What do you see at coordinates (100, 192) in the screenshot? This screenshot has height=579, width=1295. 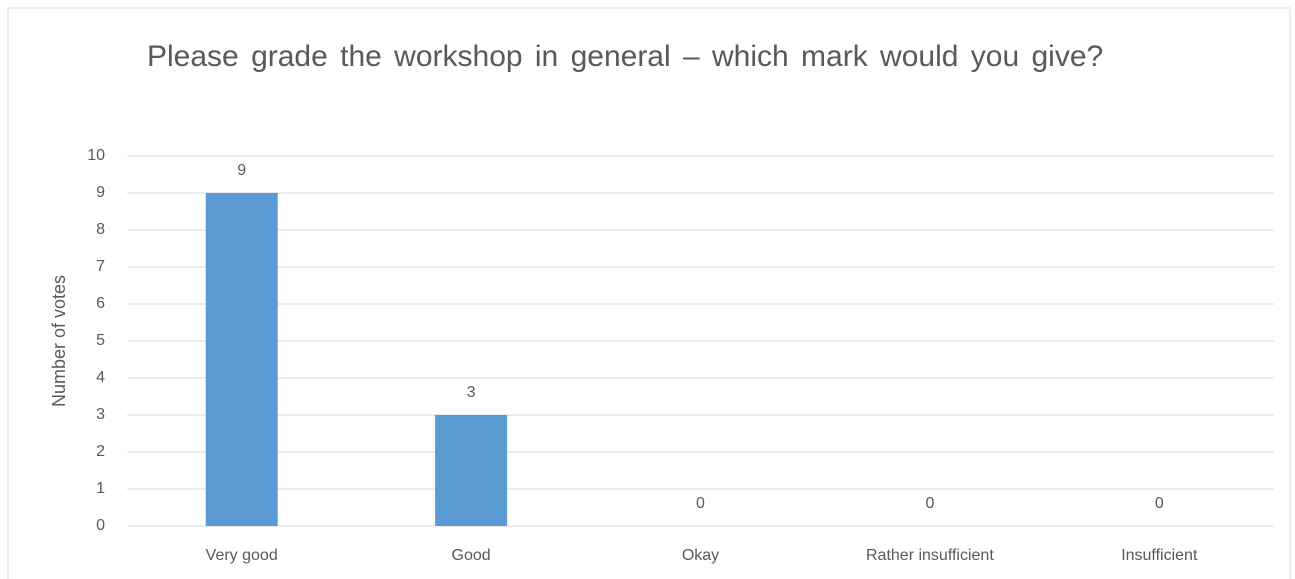 I see `y-tick-label: 9` at bounding box center [100, 192].